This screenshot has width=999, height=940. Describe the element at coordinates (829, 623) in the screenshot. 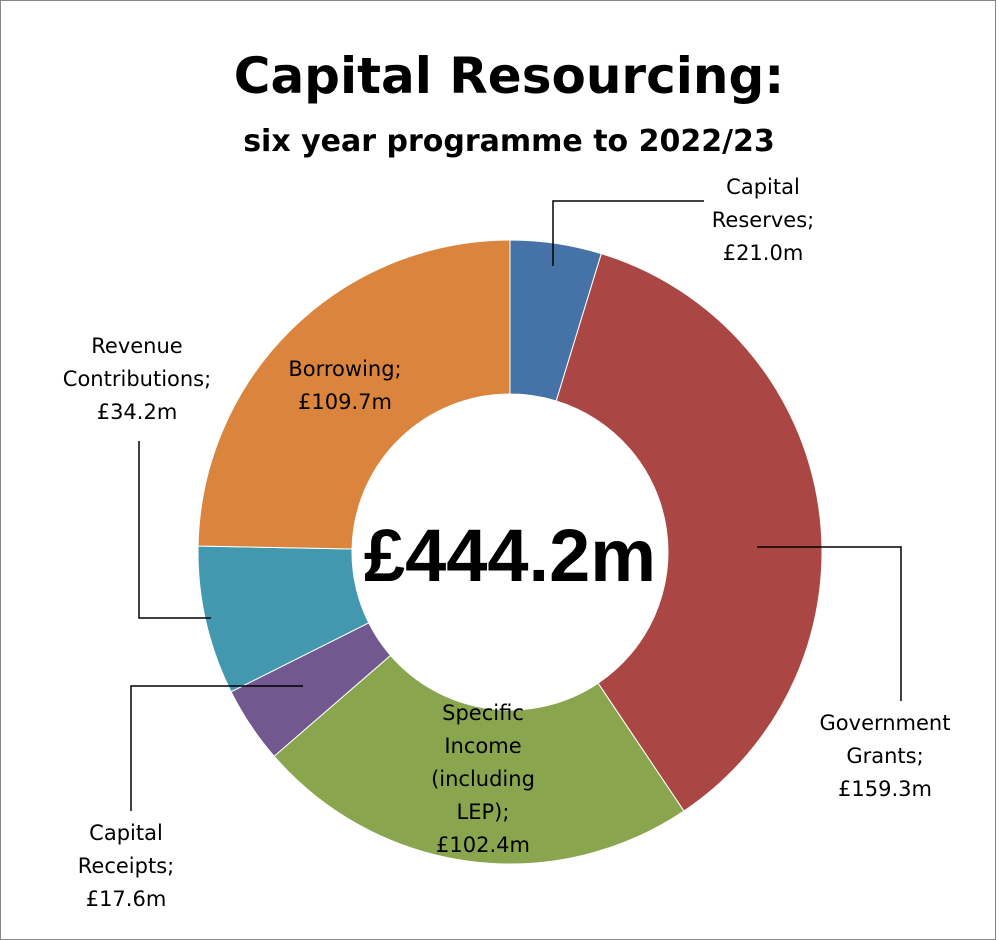

I see `leader-government-grants` at that location.